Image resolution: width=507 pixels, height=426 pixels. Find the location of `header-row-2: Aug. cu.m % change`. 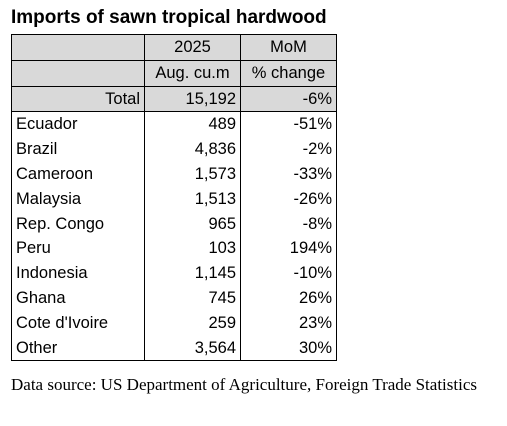

header-row-2: Aug. cu.m % change is located at coordinates (174, 73).